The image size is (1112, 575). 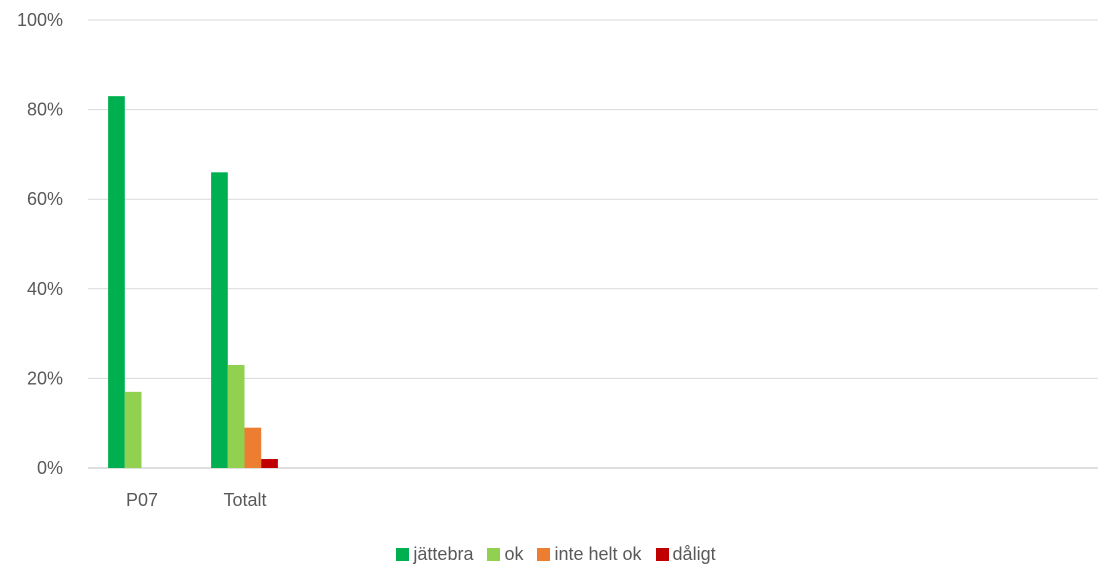 What do you see at coordinates (142, 500) in the screenshot?
I see `x-tick-label: P07` at bounding box center [142, 500].